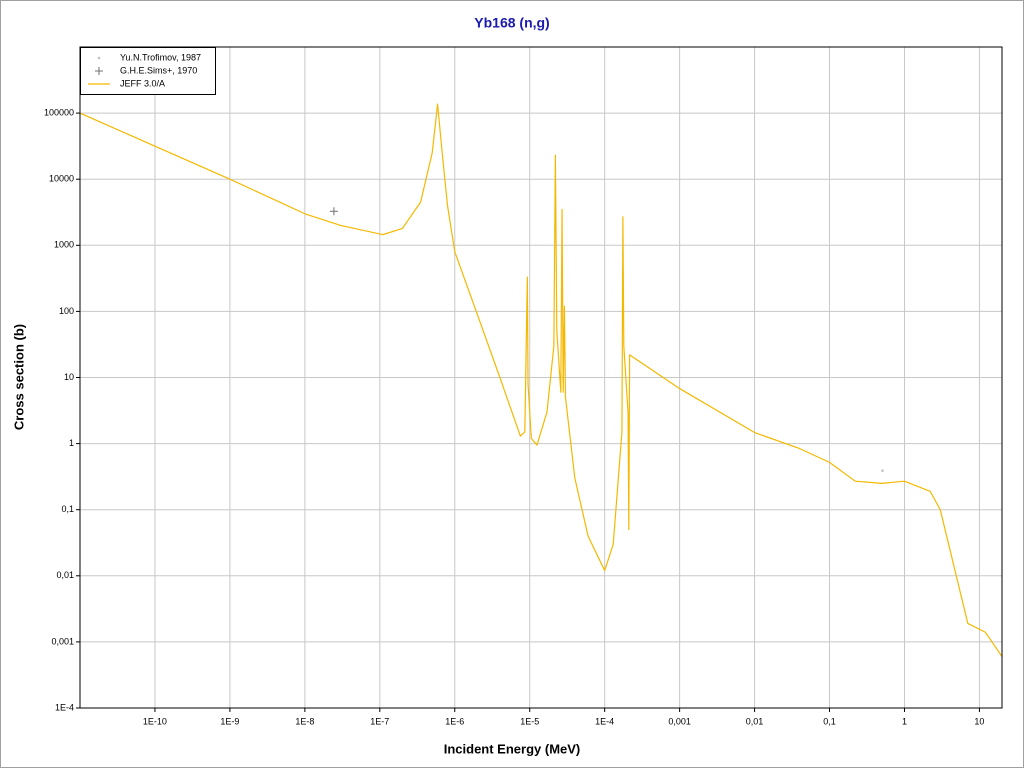 Image resolution: width=1024 pixels, height=768 pixels. What do you see at coordinates (65, 575) in the screenshot?
I see `y-tick-label: 0,01` at bounding box center [65, 575].